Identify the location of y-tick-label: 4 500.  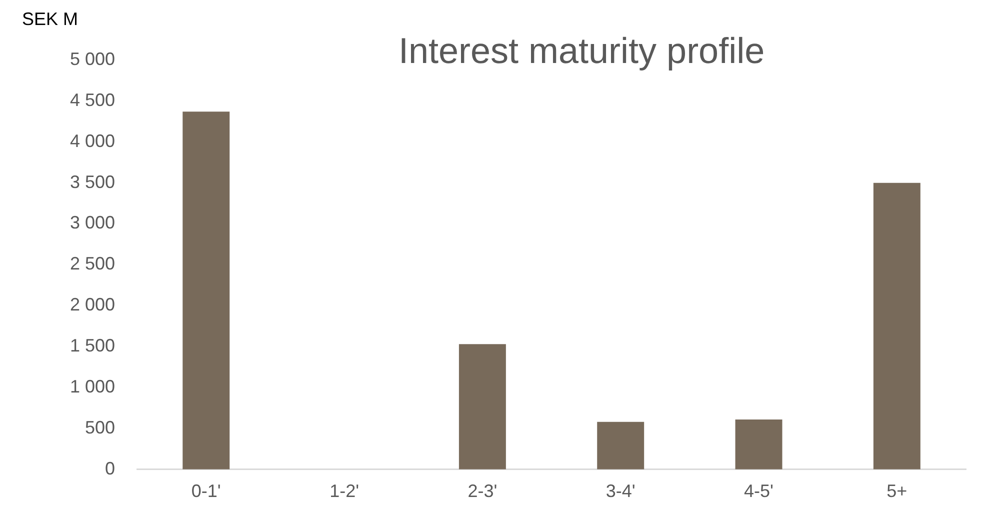
(93, 100).